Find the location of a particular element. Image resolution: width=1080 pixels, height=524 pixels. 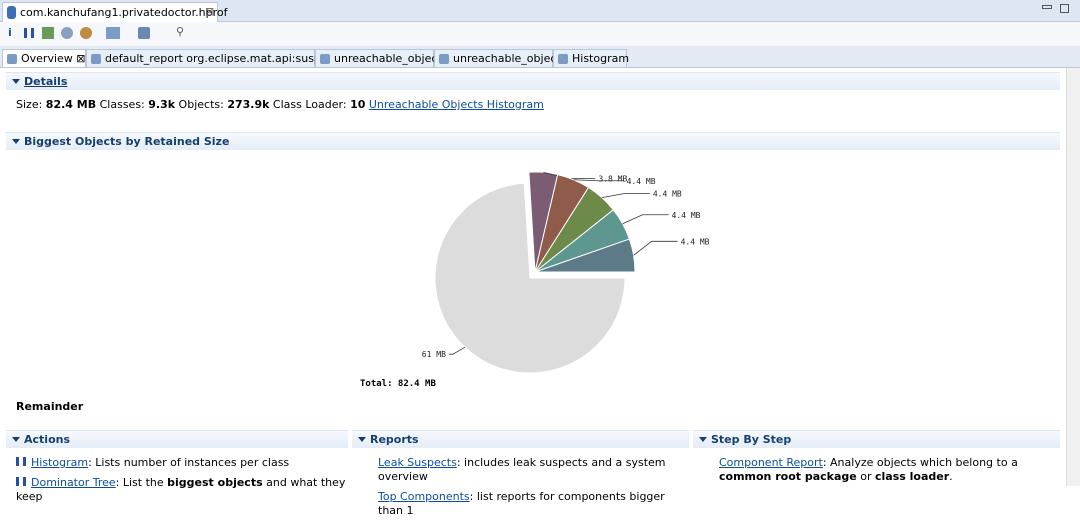

section-title: Details is located at coordinates (46, 81).